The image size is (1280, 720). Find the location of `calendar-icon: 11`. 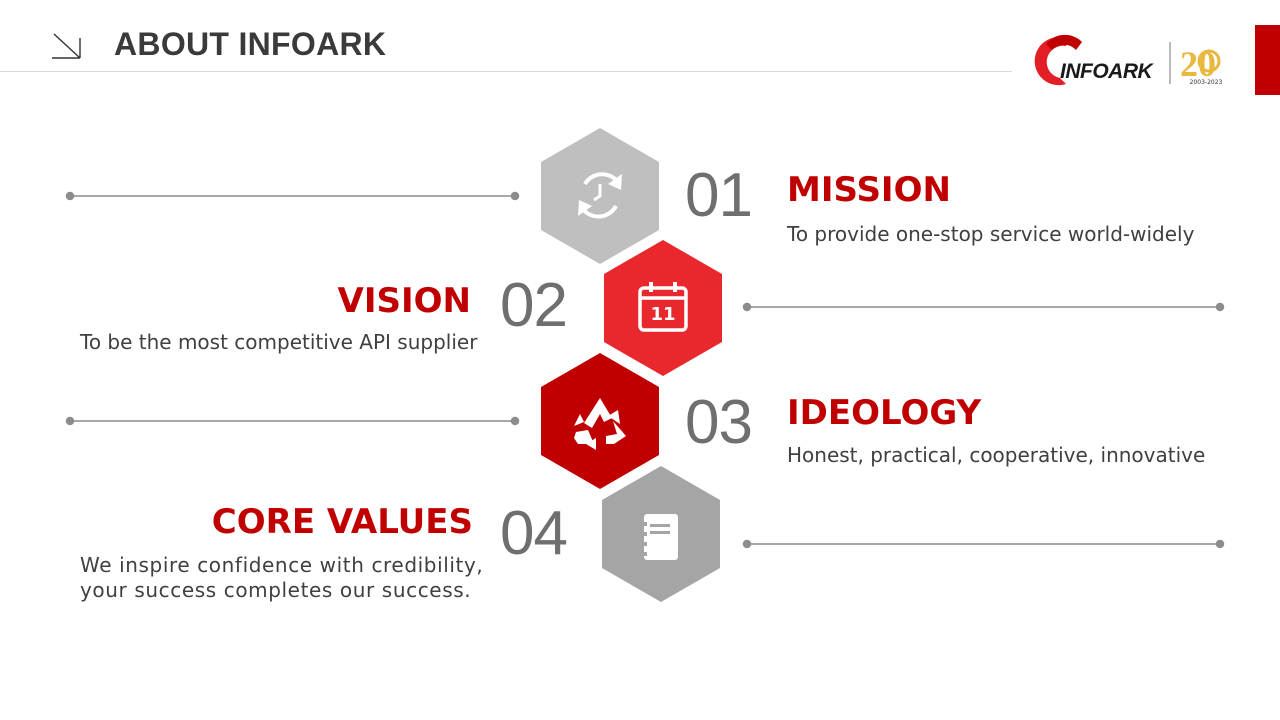

calendar-icon: 11 is located at coordinates (663, 307).